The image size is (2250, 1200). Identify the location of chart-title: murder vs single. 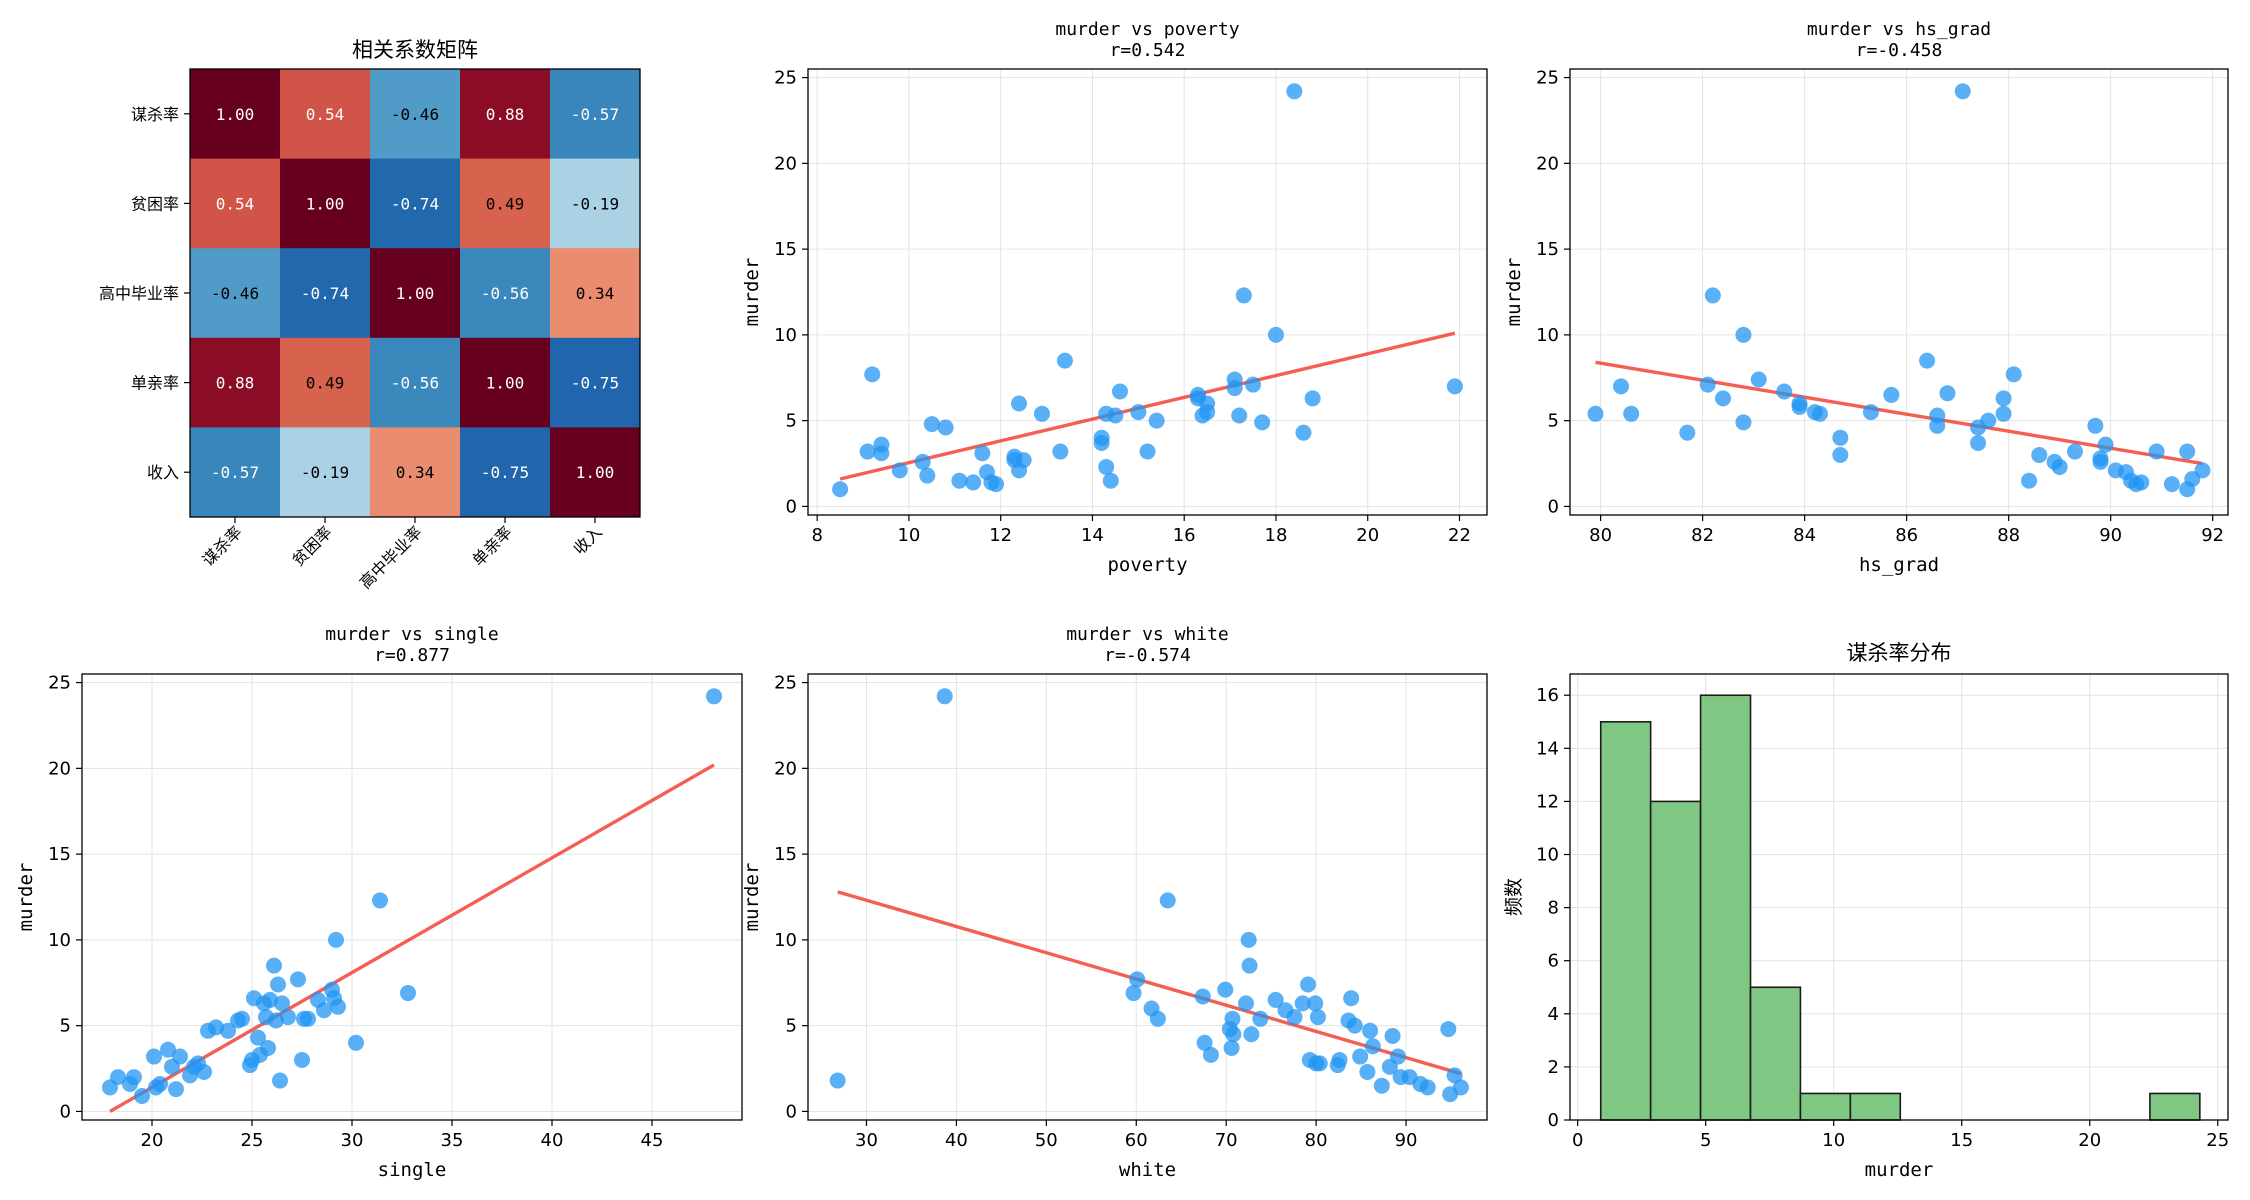
(411, 634).